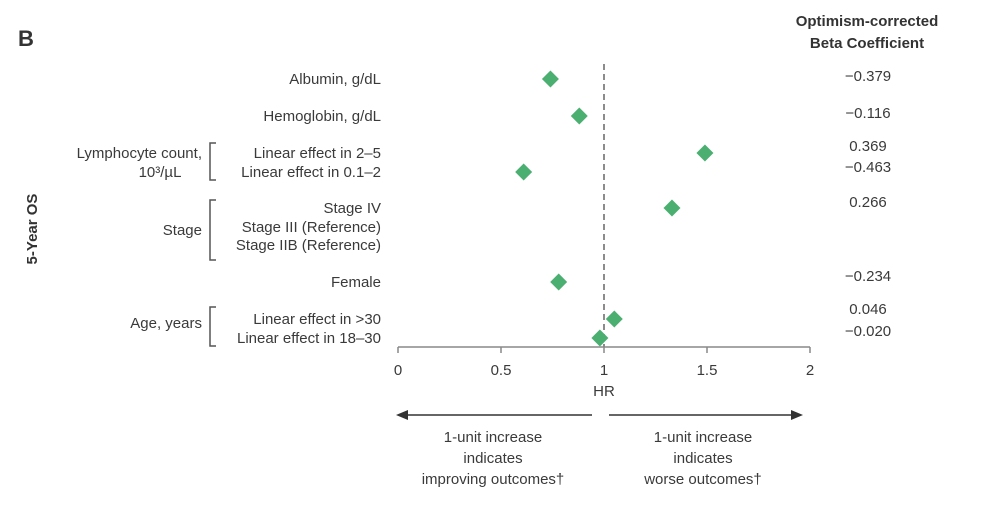  I want to click on panel-label: B, so click(26, 38).